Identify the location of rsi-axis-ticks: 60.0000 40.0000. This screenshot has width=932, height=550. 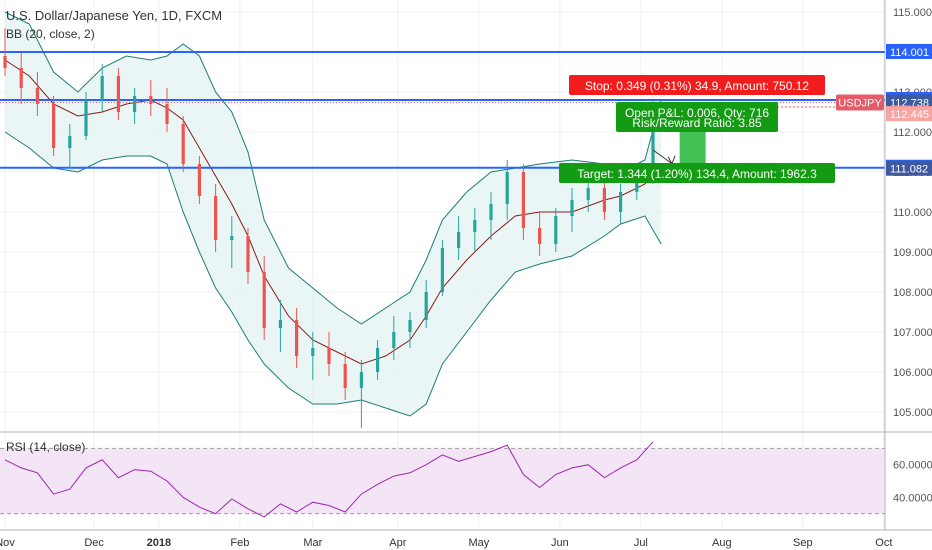
(912, 482).